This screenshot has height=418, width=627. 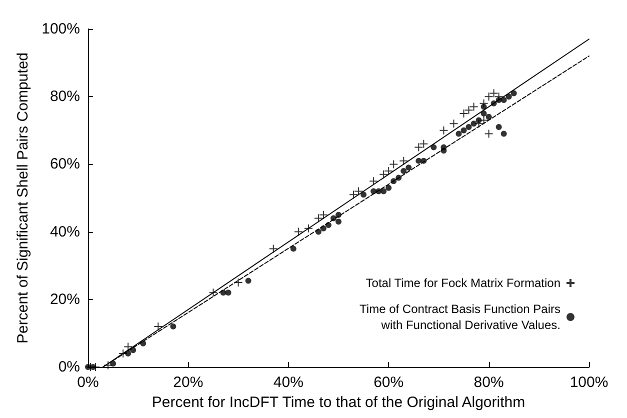 What do you see at coordinates (65, 299) in the screenshot?
I see `y-tick-label: 20%` at bounding box center [65, 299].